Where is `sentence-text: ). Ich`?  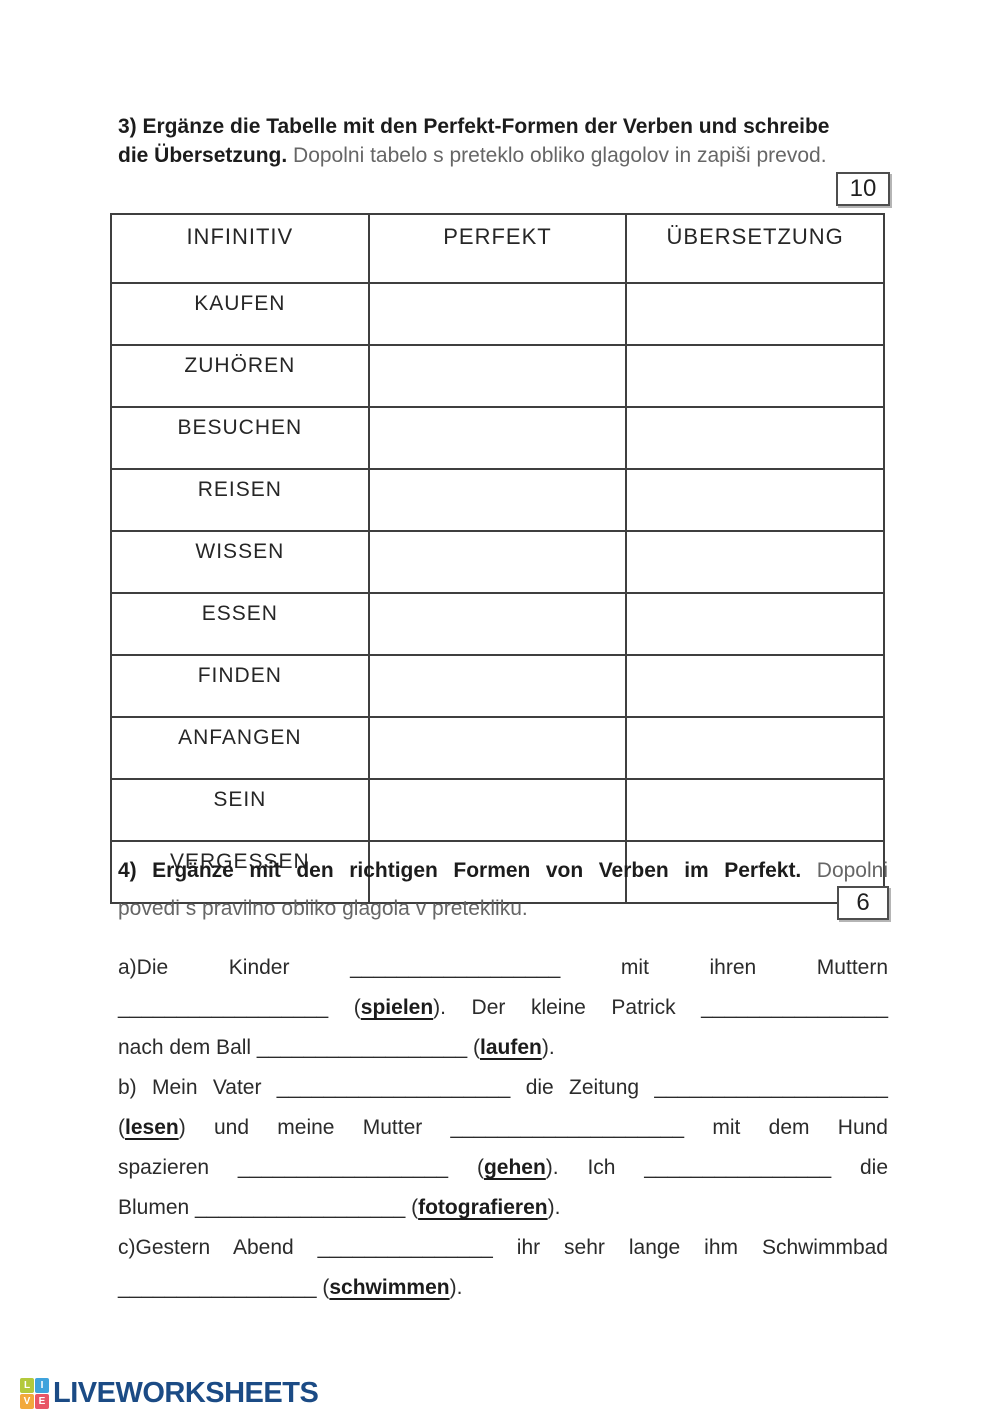 sentence-text: ). Ich is located at coordinates (595, 1167).